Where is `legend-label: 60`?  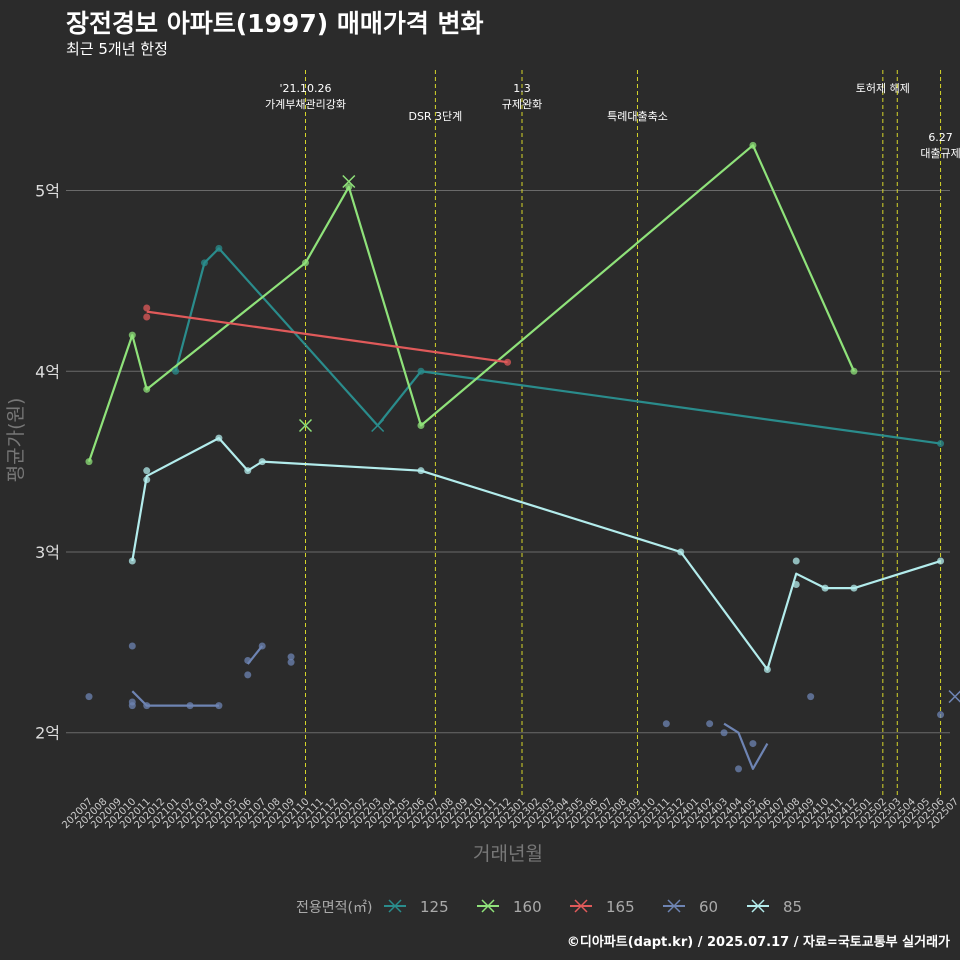
legend-label: 60 is located at coordinates (708, 907).